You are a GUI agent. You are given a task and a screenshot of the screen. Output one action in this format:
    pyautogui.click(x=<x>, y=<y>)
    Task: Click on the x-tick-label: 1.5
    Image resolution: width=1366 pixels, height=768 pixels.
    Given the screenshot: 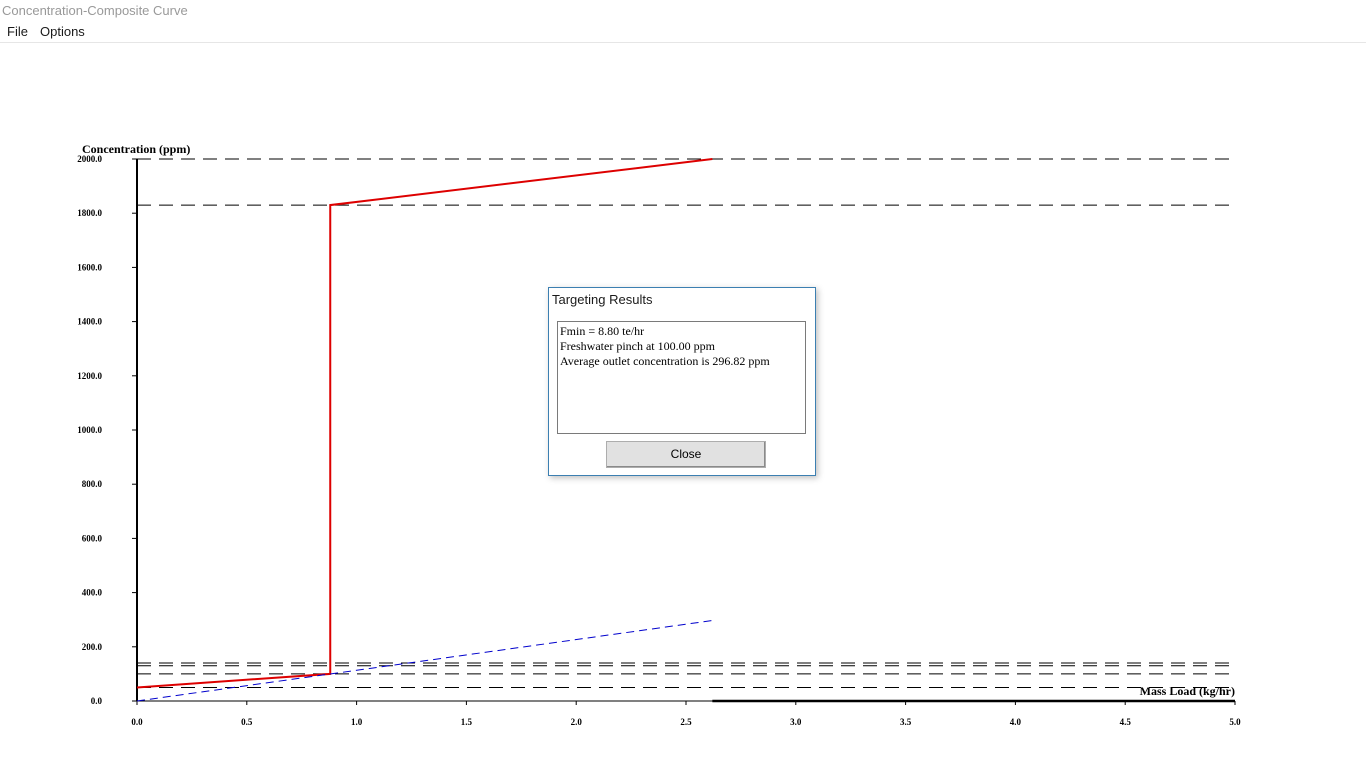 What is the action you would take?
    pyautogui.click(x=467, y=722)
    